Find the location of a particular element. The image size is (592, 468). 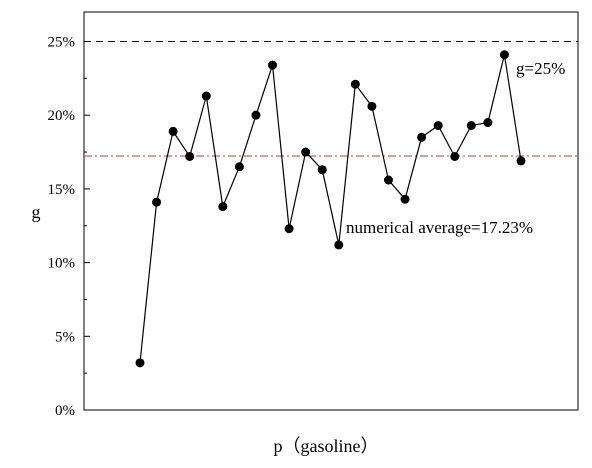

x-axis-title: p（gasoline） is located at coordinates (326, 446).